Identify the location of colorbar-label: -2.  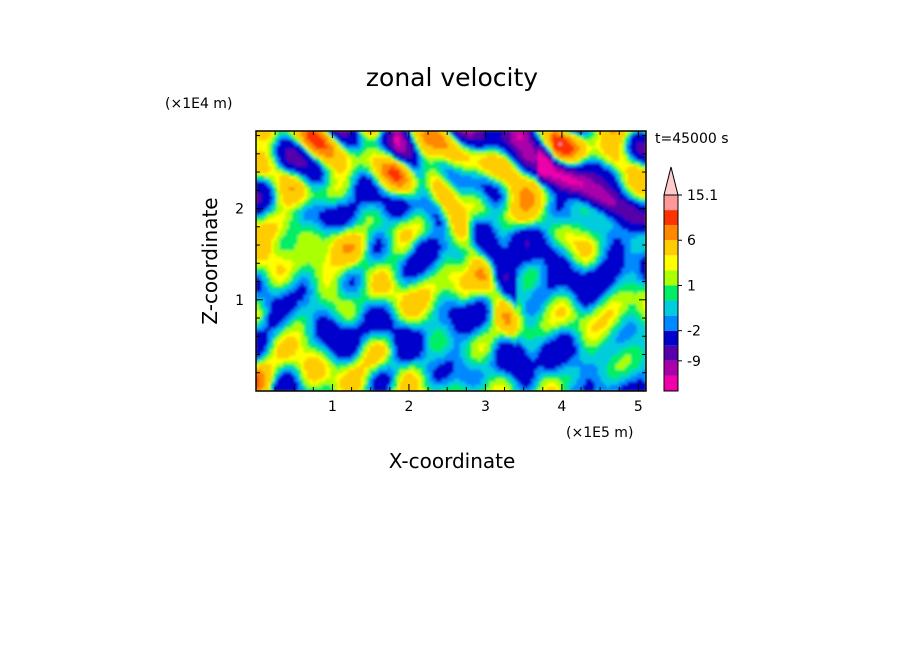
(694, 332).